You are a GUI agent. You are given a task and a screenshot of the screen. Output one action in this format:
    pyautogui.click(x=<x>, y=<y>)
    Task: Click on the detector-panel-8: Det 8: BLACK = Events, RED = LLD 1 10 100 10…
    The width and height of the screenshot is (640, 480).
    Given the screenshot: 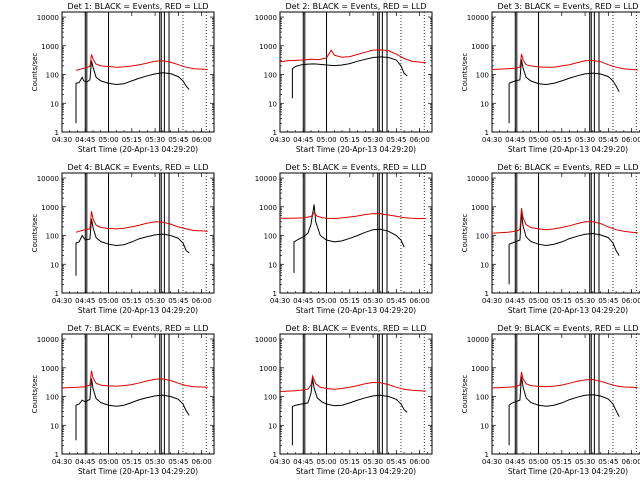 What is the action you would take?
    pyautogui.click(x=344, y=400)
    